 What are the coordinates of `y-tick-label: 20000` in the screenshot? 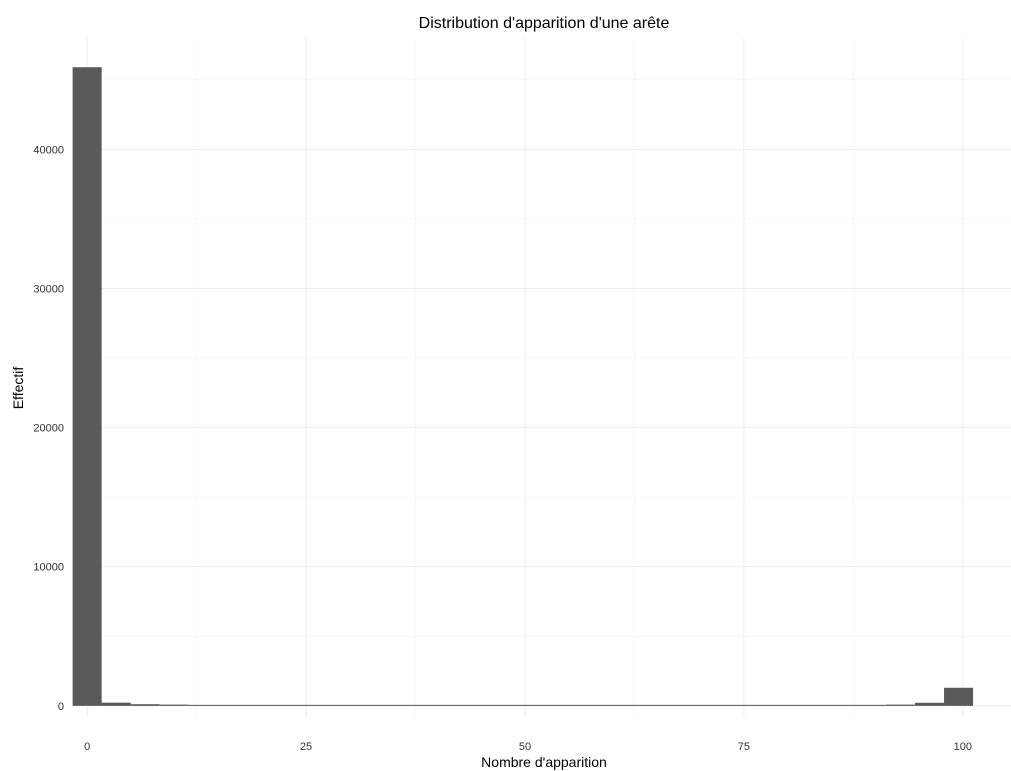 It's located at (48, 429).